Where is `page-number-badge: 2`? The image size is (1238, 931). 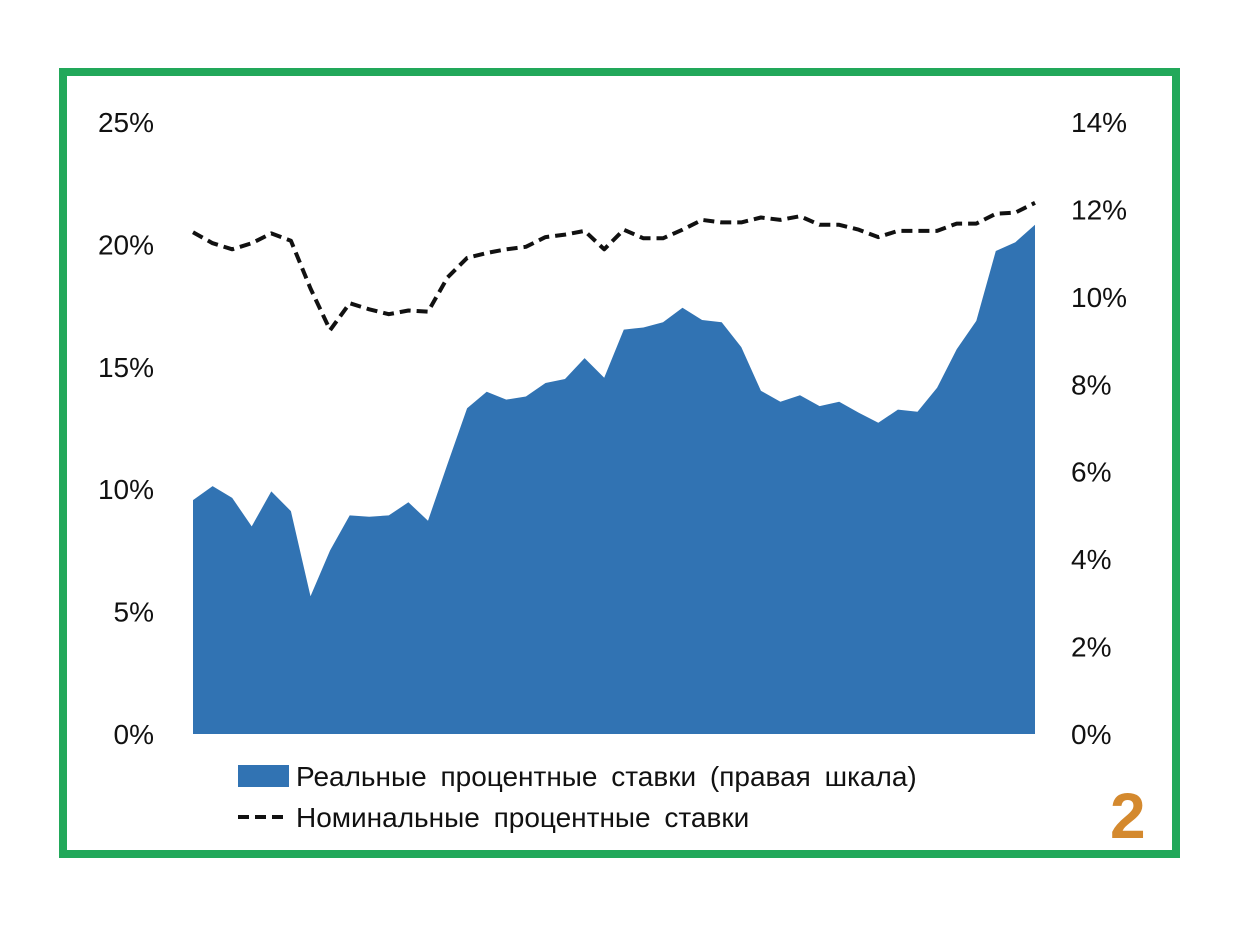
page-number-badge: 2 is located at coordinates (1128, 815).